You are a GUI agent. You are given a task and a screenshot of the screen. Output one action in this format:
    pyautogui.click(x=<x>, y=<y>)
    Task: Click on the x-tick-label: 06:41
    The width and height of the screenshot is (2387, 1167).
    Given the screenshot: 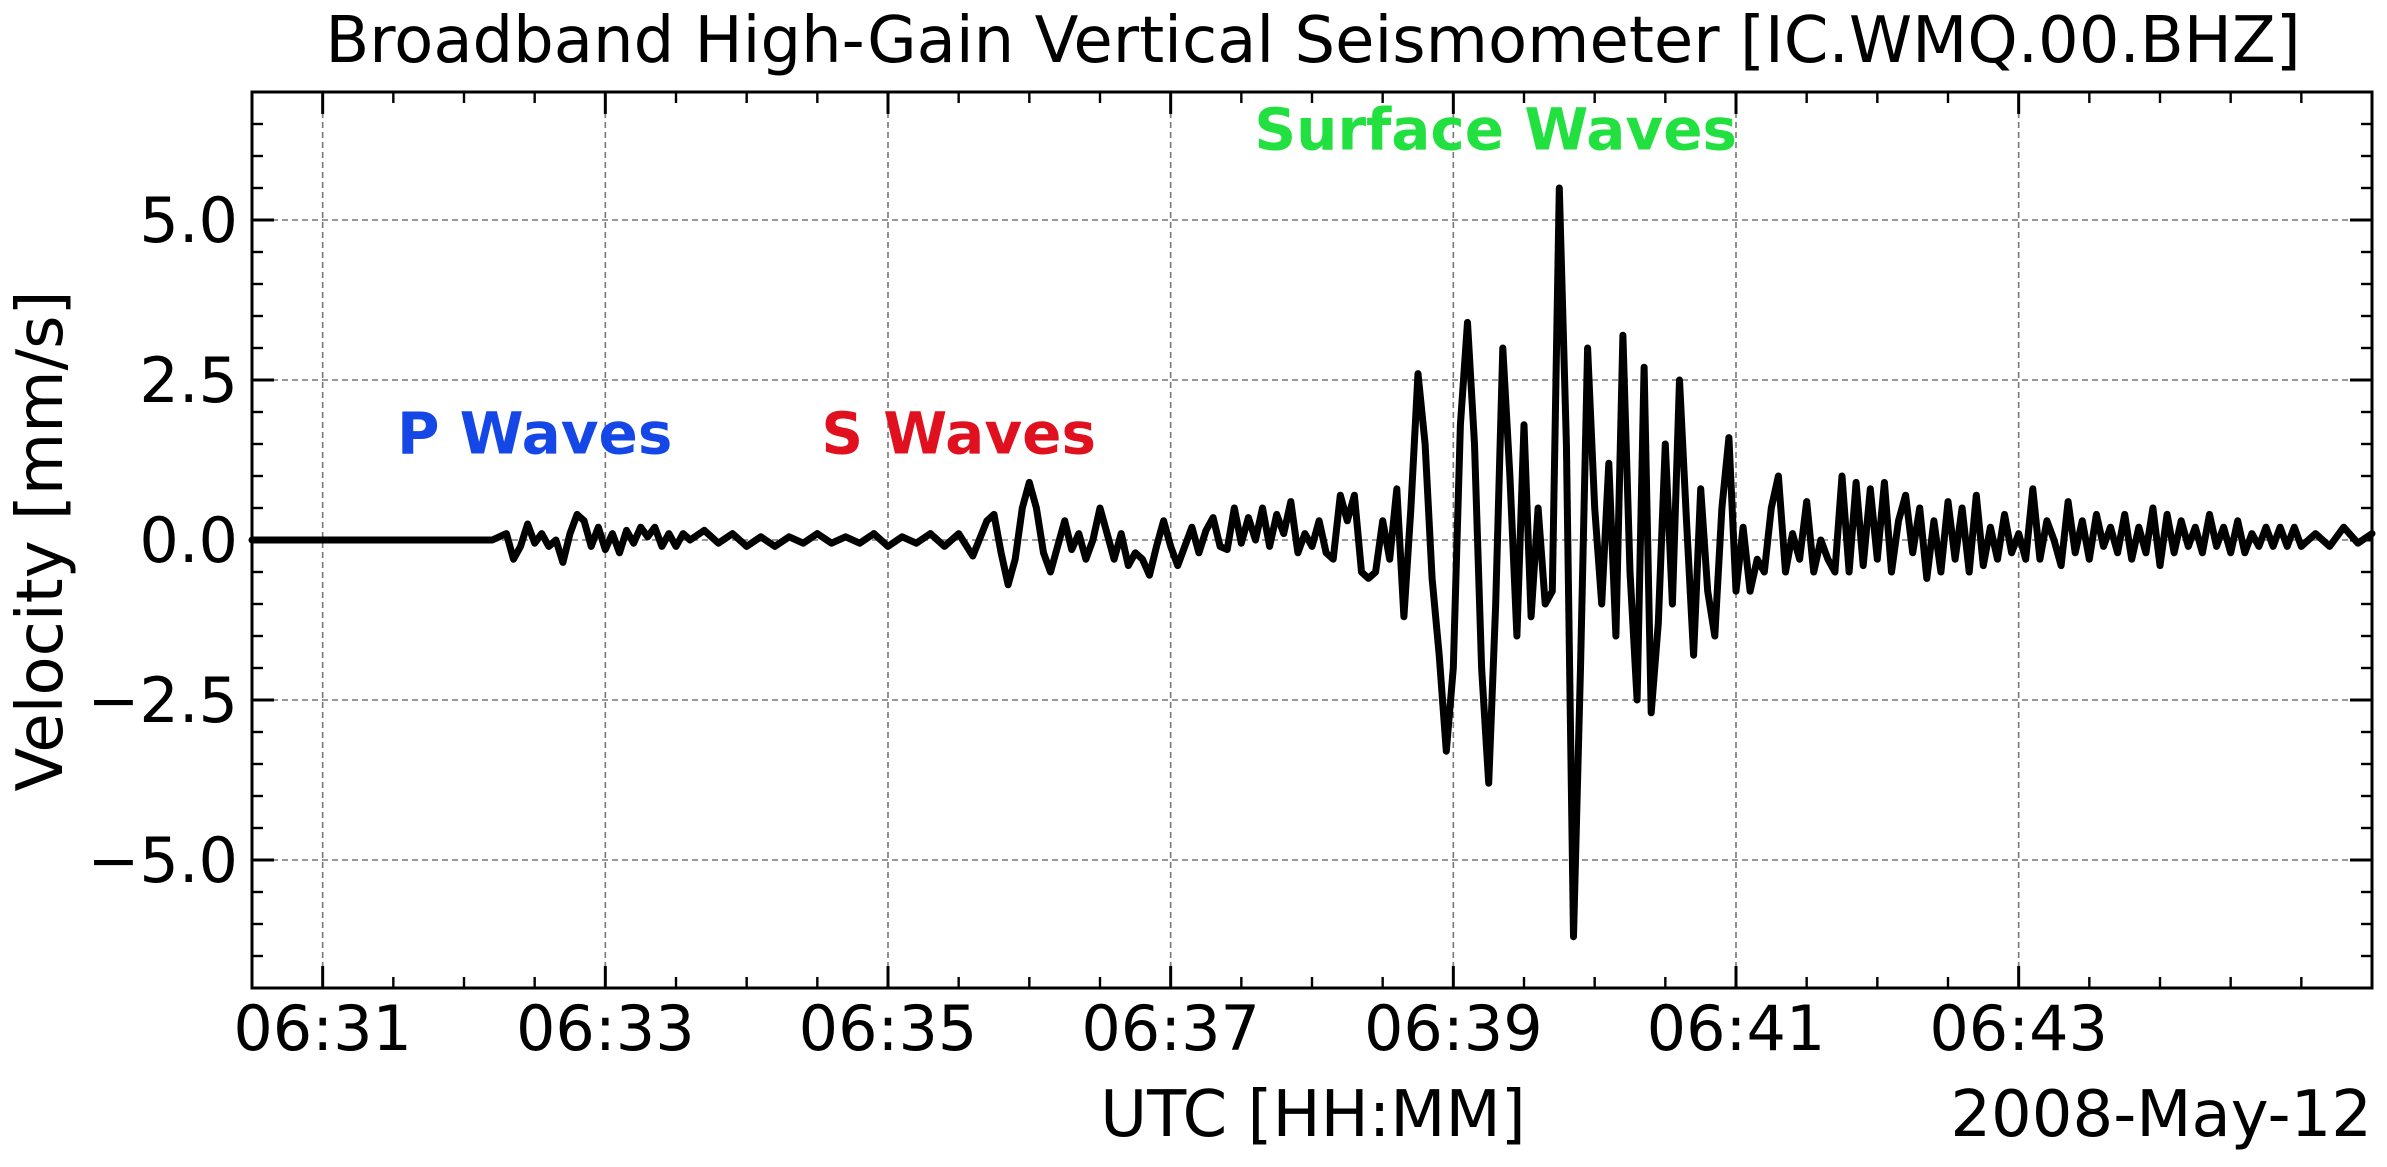 What is the action you would take?
    pyautogui.click(x=1736, y=1028)
    